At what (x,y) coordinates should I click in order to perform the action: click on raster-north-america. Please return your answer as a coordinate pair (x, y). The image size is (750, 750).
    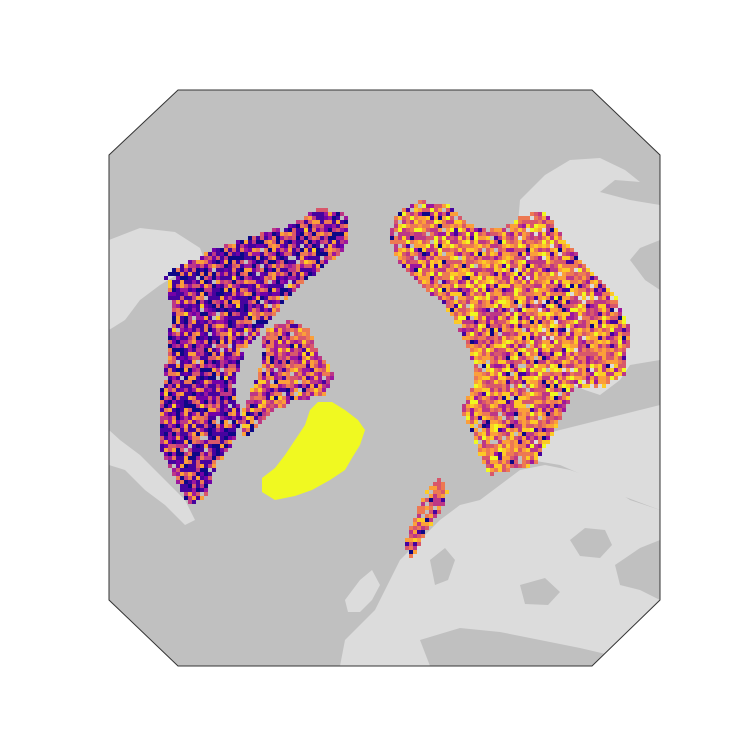
    Looking at the image, I should click on (254, 356).